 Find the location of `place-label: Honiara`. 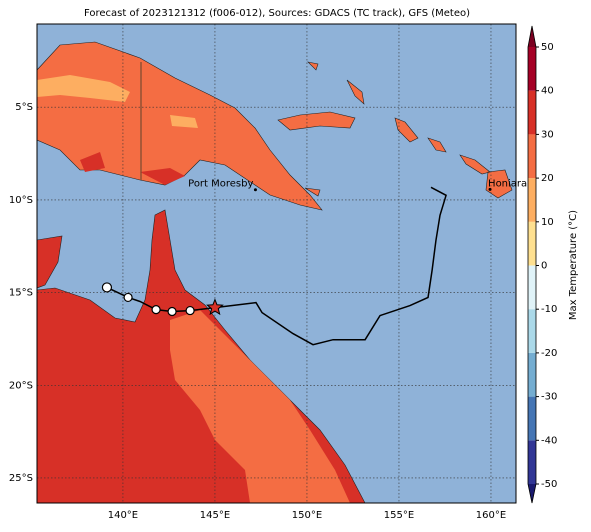

place-label: Honiara is located at coordinates (507, 183).